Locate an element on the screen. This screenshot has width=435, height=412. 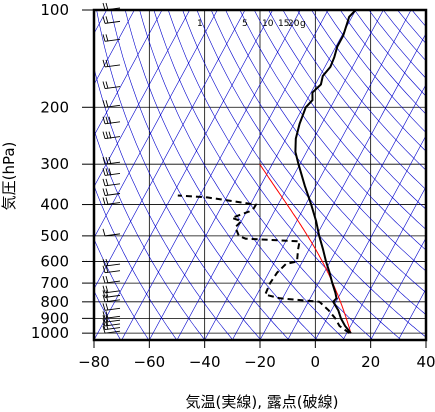
x-tick-label: −40 is located at coordinates (205, 362).